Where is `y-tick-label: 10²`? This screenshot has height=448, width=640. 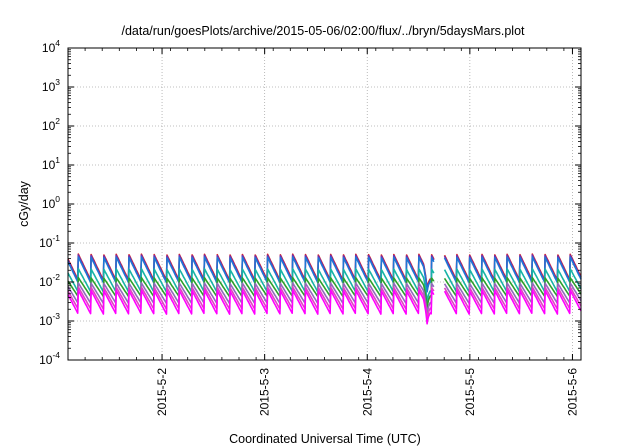
y-tick-label: 10² is located at coordinates (51, 124).